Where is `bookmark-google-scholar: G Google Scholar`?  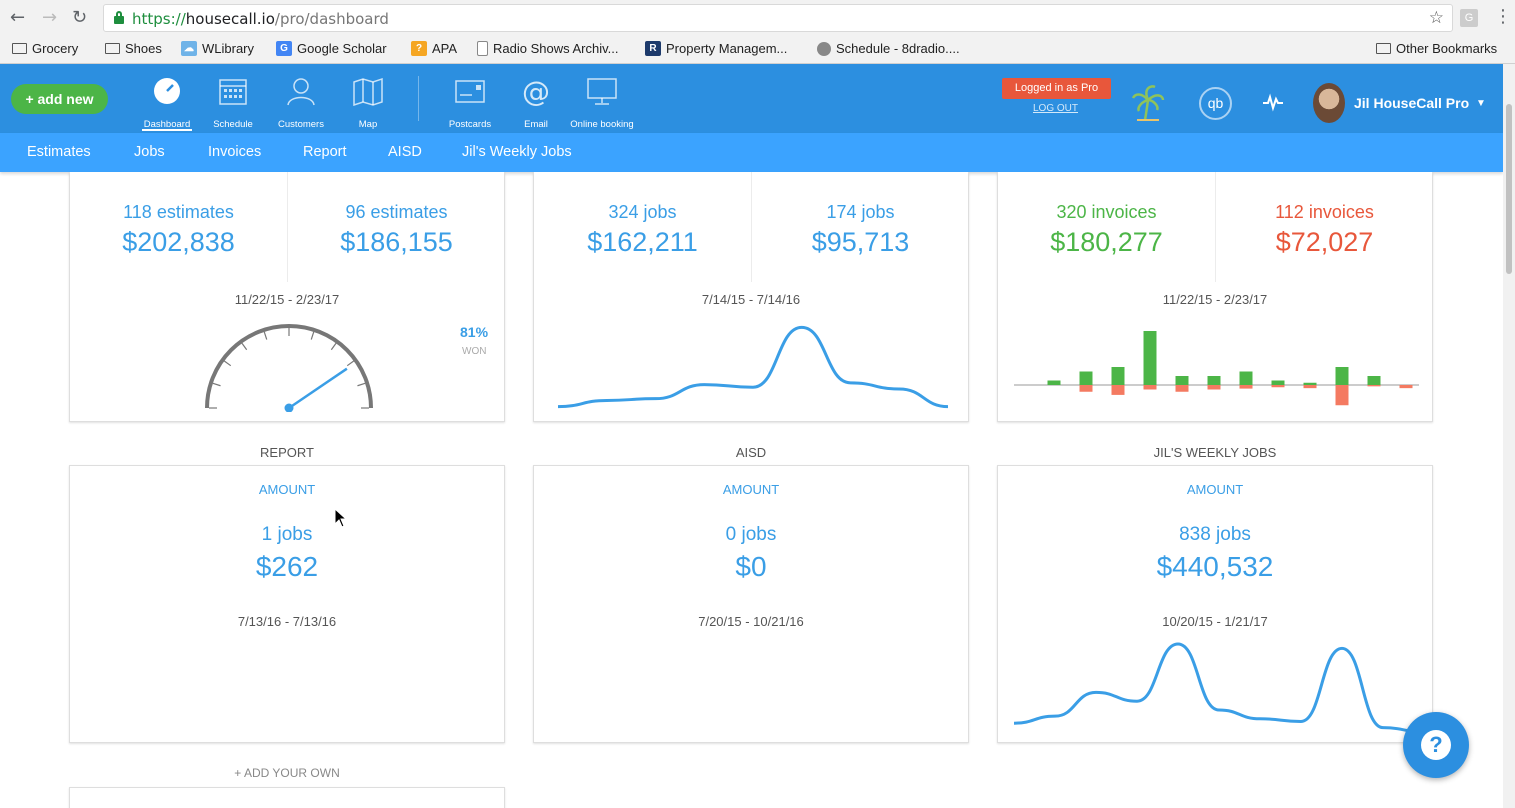 bookmark-google-scholar: G Google Scholar is located at coordinates (331, 48).